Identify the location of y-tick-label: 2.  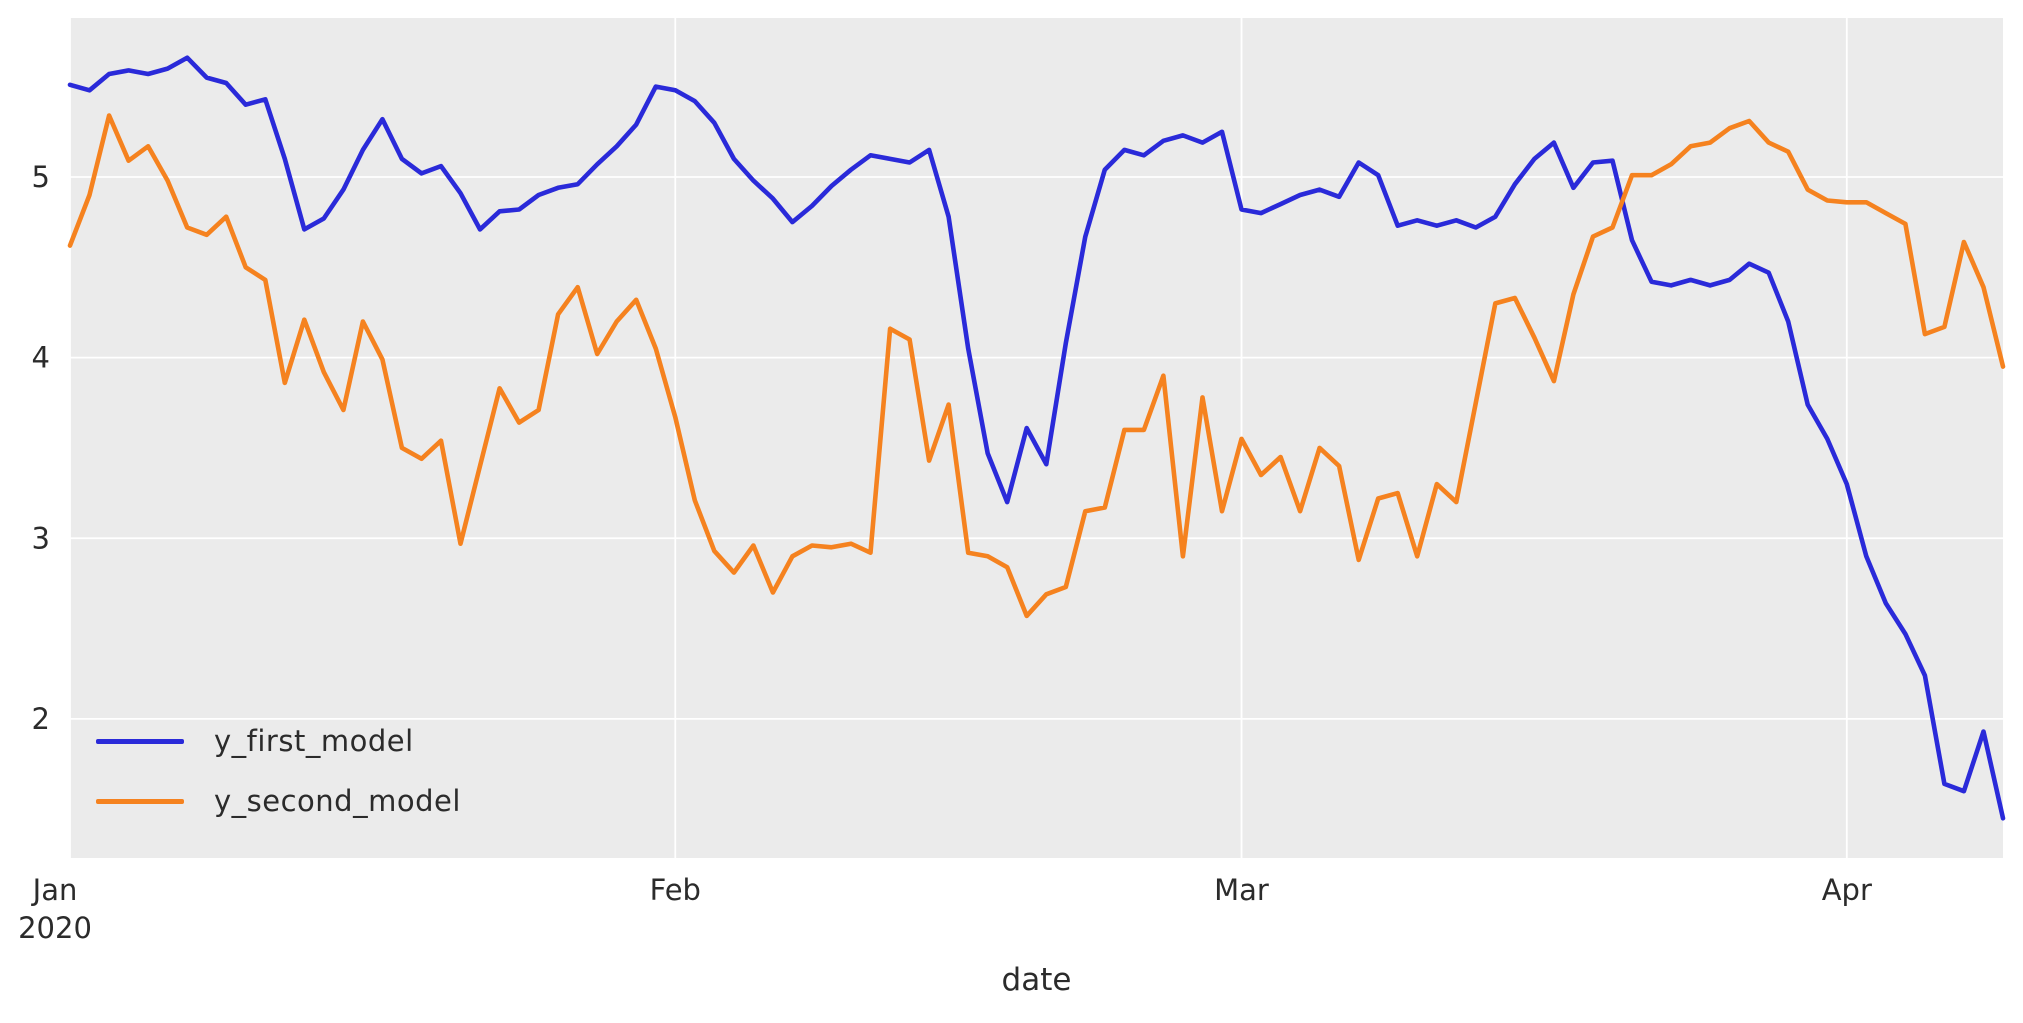
(41, 719).